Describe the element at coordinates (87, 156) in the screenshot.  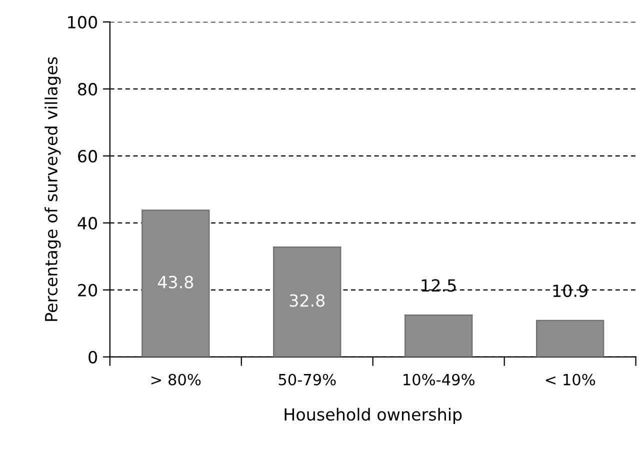
I see `y-tick-label: 60` at that location.